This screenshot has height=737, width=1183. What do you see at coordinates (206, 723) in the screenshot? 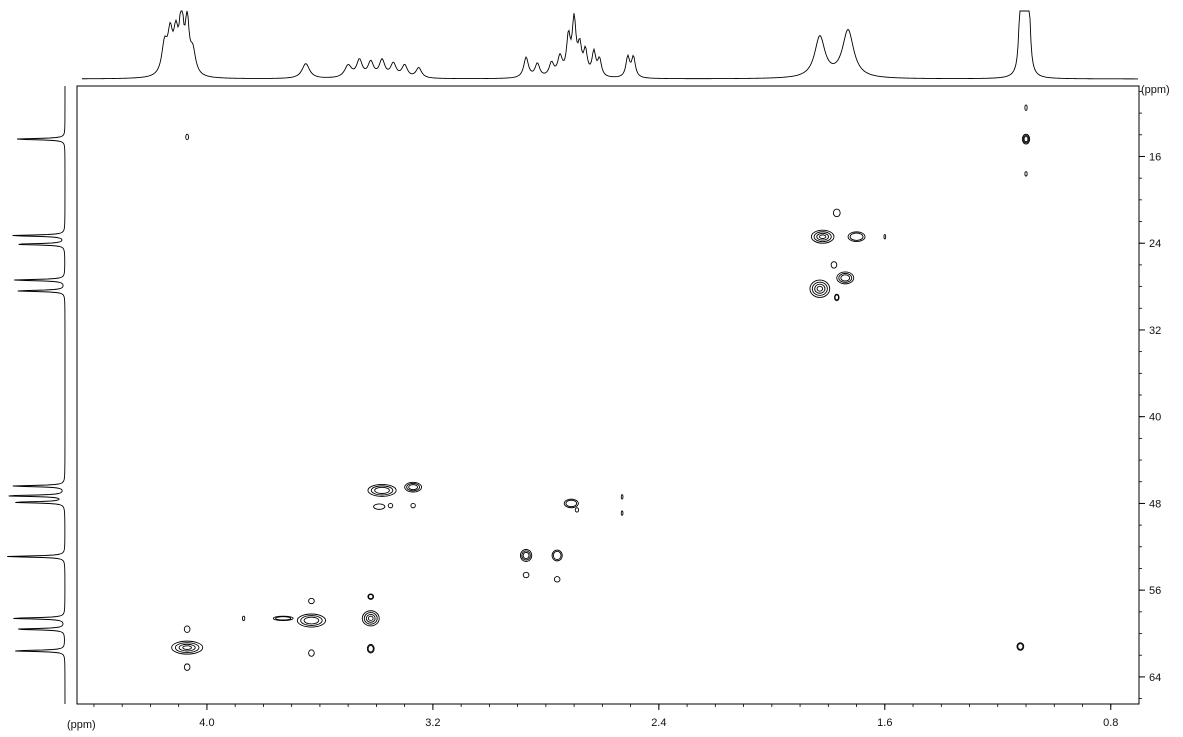
I see `x-tick-label: 4.0` at bounding box center [206, 723].